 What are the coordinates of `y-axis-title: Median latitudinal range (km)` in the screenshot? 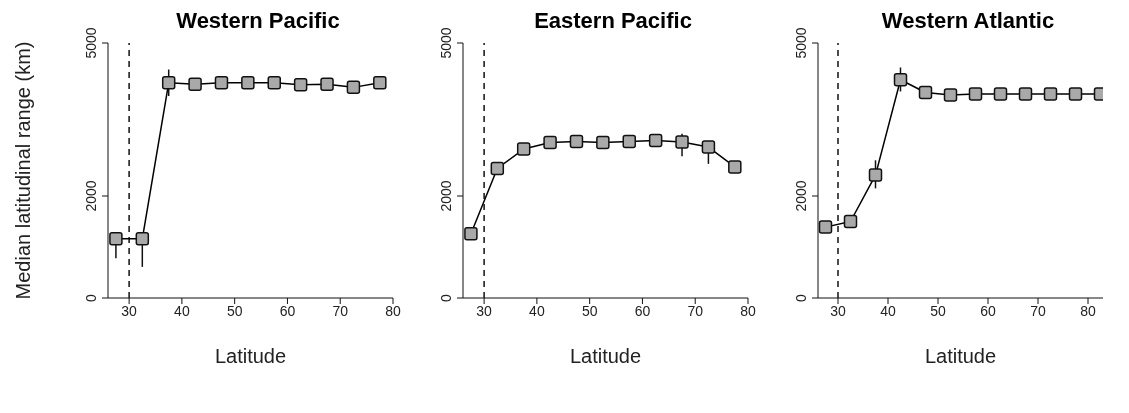 It's located at (23, 170).